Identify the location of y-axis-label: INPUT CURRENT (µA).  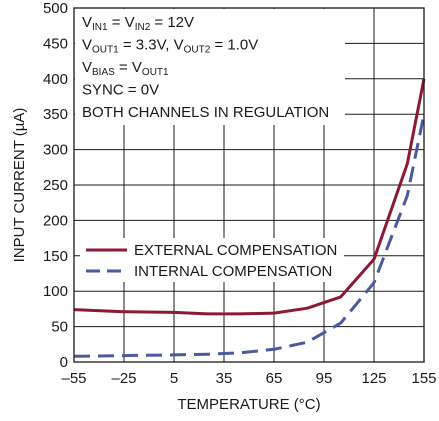
(19, 185).